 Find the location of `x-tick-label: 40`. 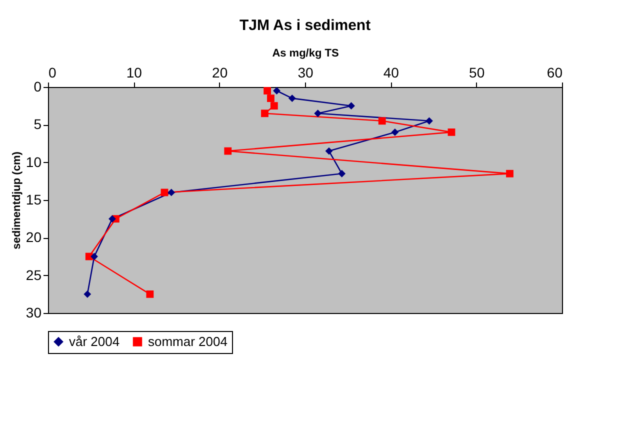

x-tick-label: 40 is located at coordinates (391, 72).